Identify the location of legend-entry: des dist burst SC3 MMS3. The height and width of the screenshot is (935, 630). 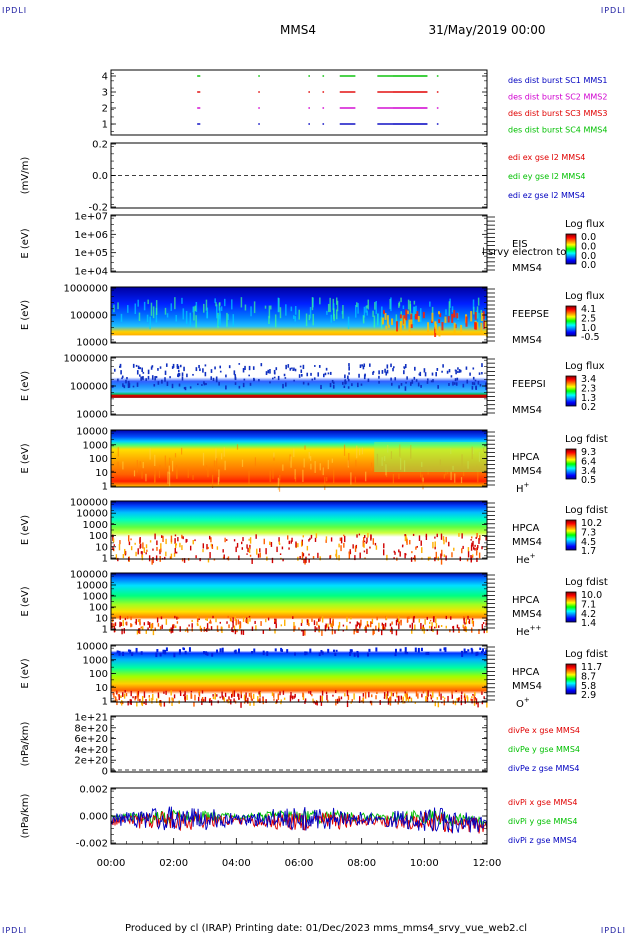
(557, 113).